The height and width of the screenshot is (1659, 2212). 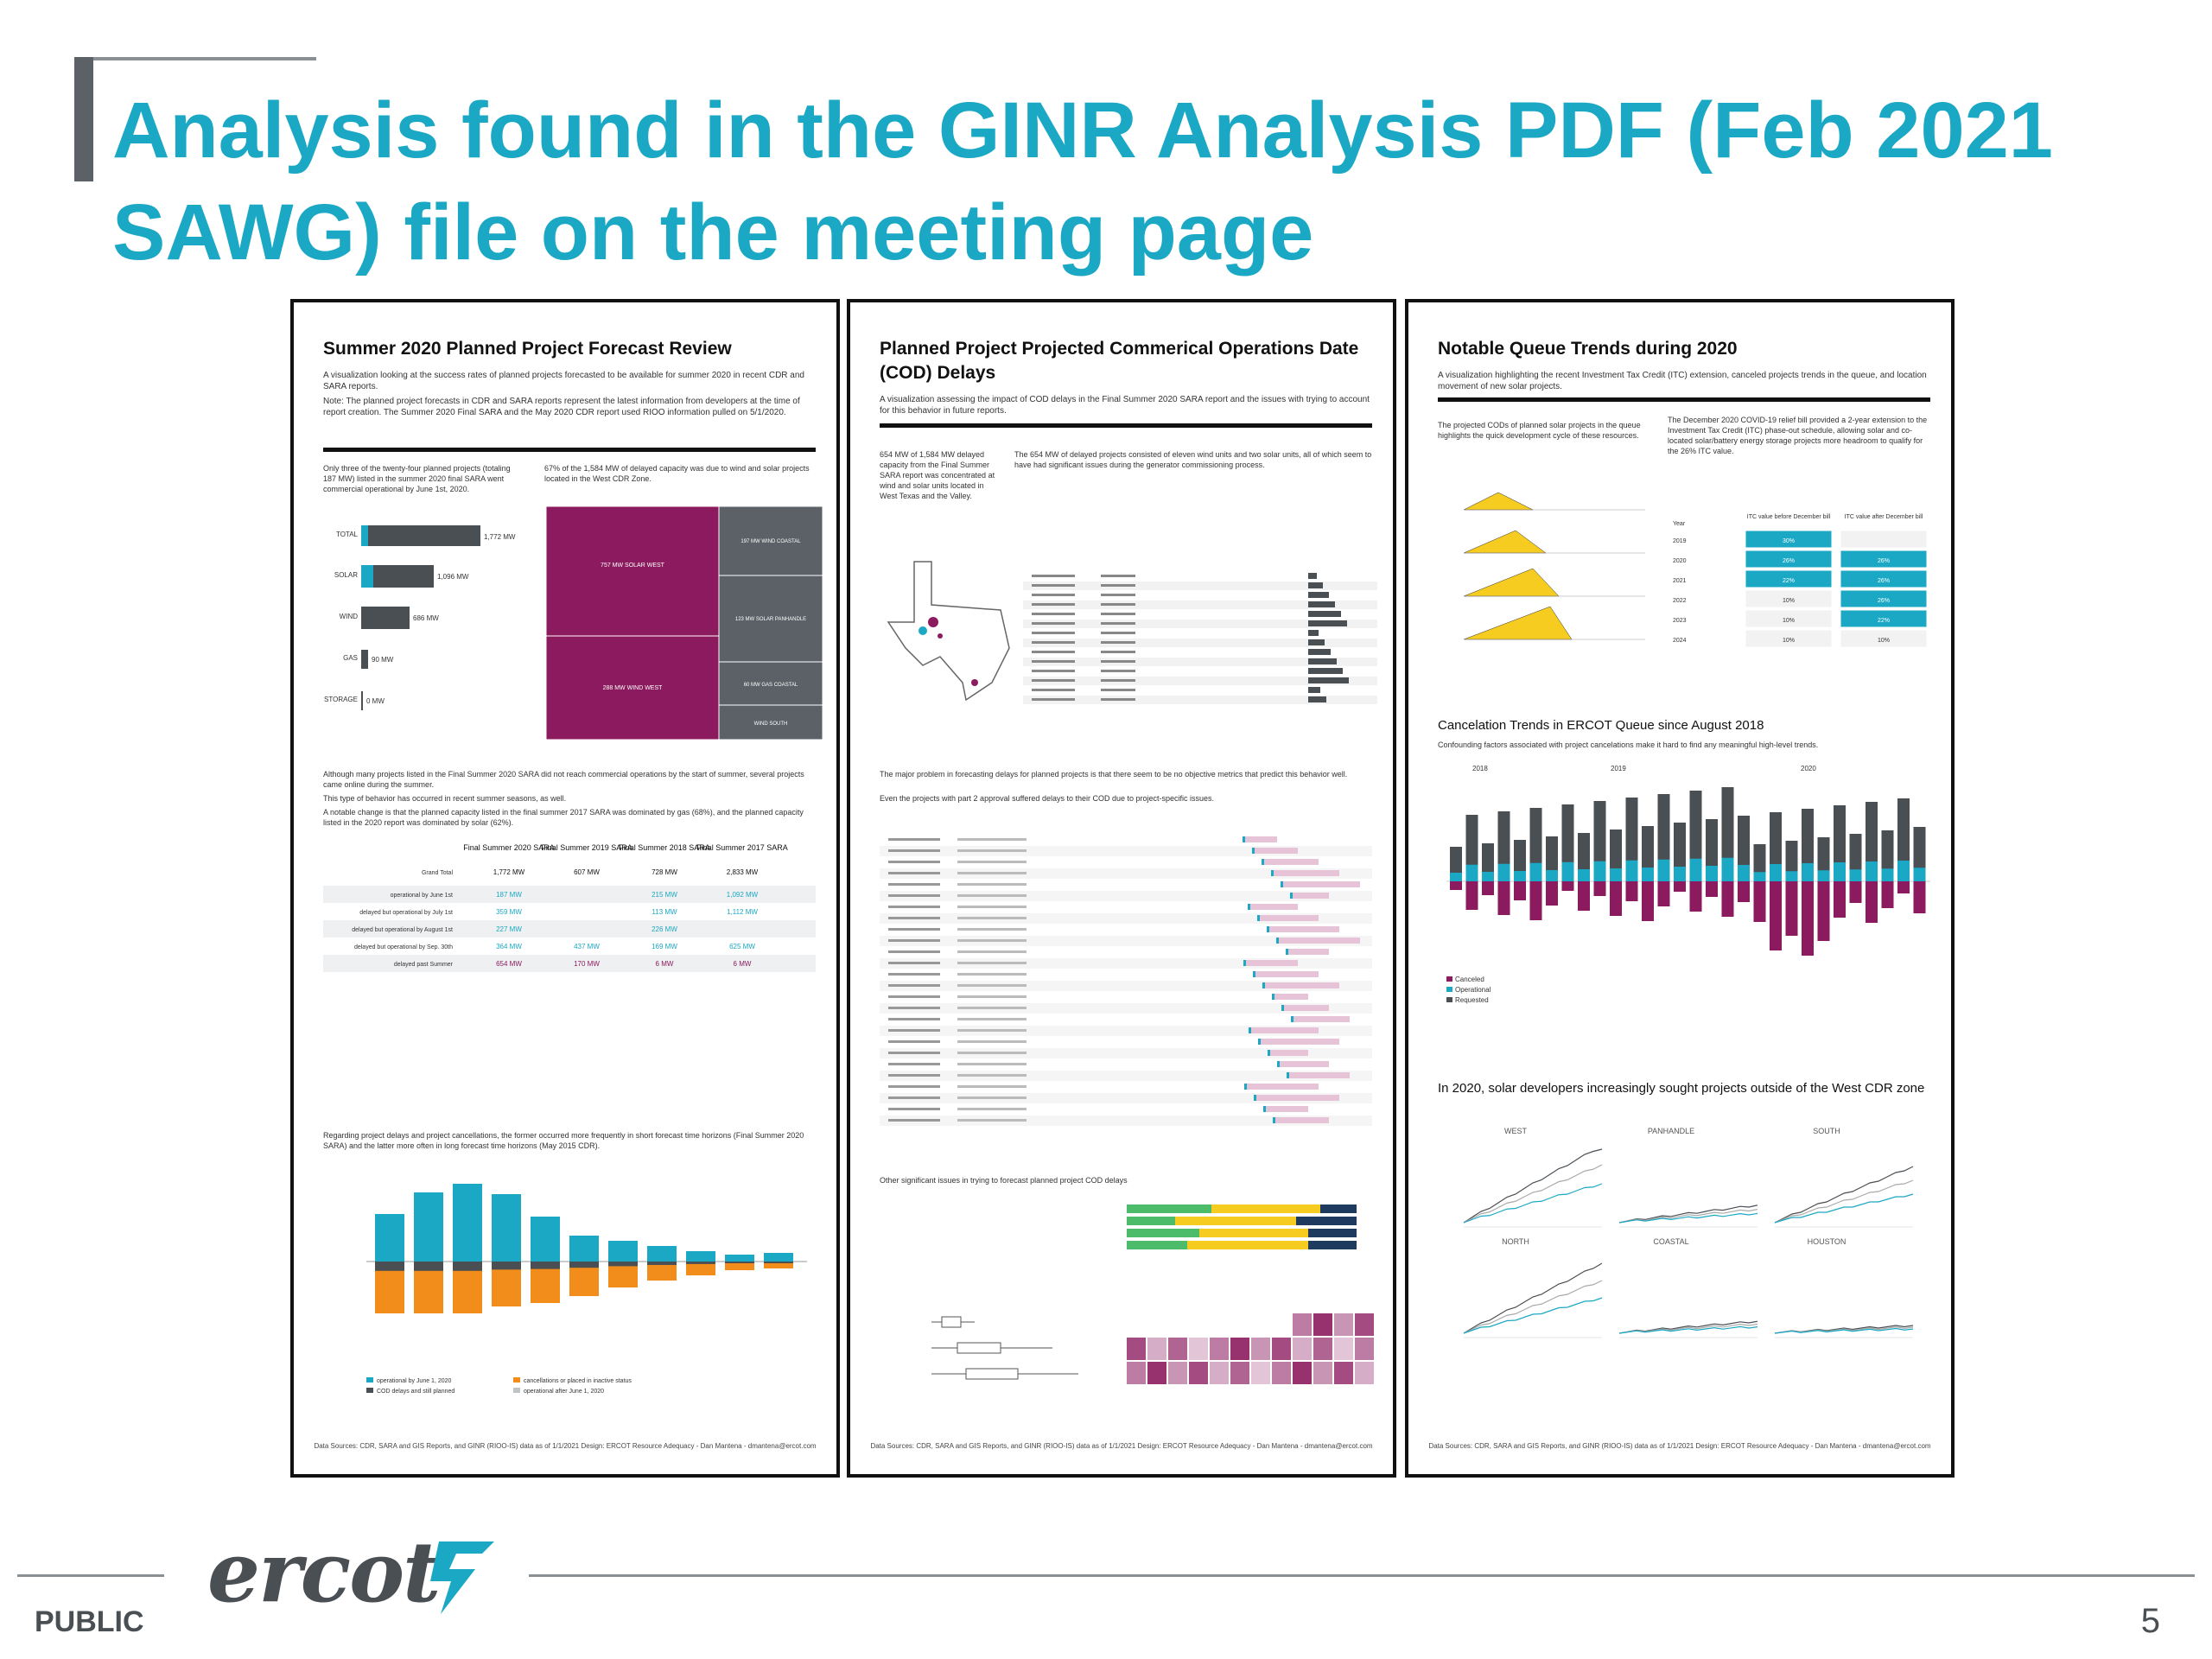 I want to click on itc-before-value: 22%, so click(x=1789, y=581).